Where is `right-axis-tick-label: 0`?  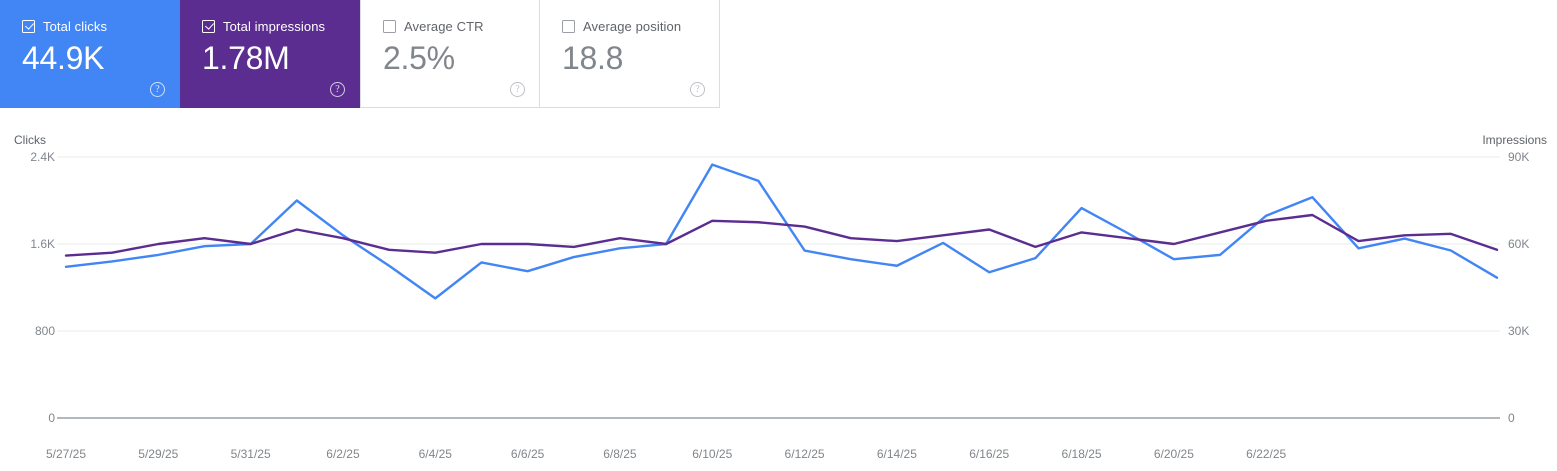
right-axis-tick-label: 0 is located at coordinates (1511, 418).